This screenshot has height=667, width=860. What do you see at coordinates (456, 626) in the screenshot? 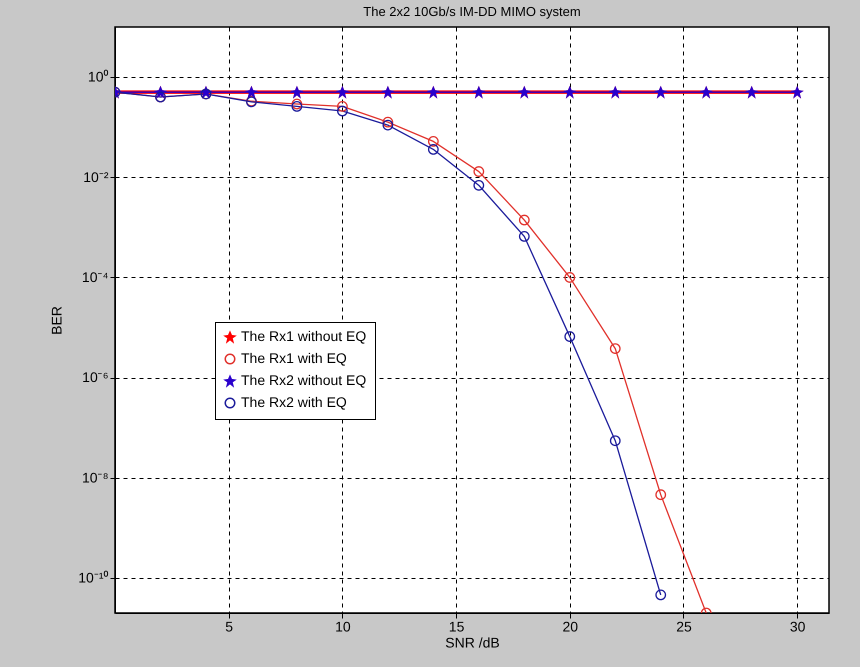
I see `x-tick-label: 15` at bounding box center [456, 626].